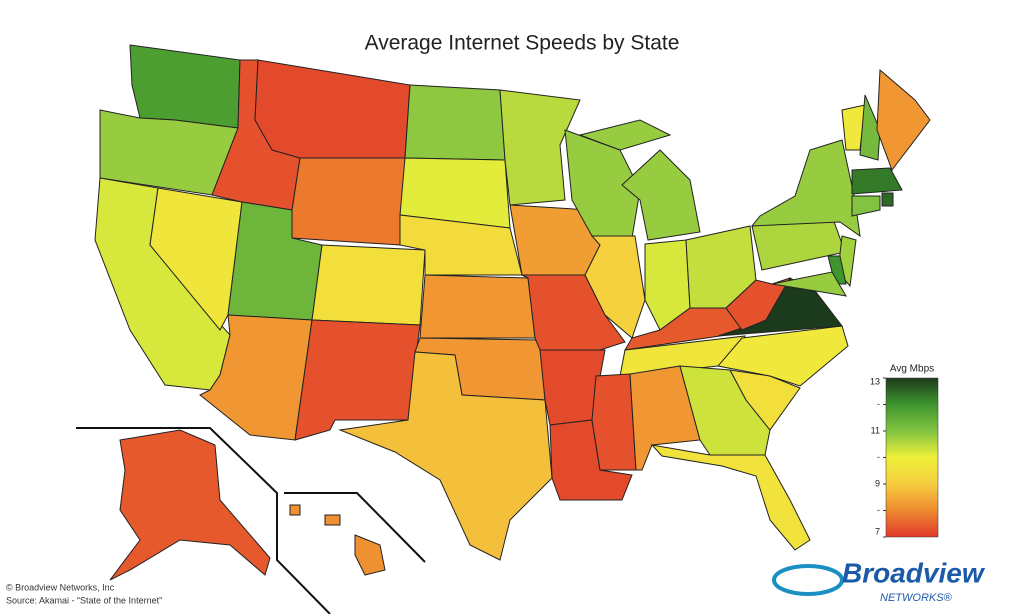 This screenshot has height=614, width=1024. I want to click on logo-sub: NETWORKS®, so click(916, 598).